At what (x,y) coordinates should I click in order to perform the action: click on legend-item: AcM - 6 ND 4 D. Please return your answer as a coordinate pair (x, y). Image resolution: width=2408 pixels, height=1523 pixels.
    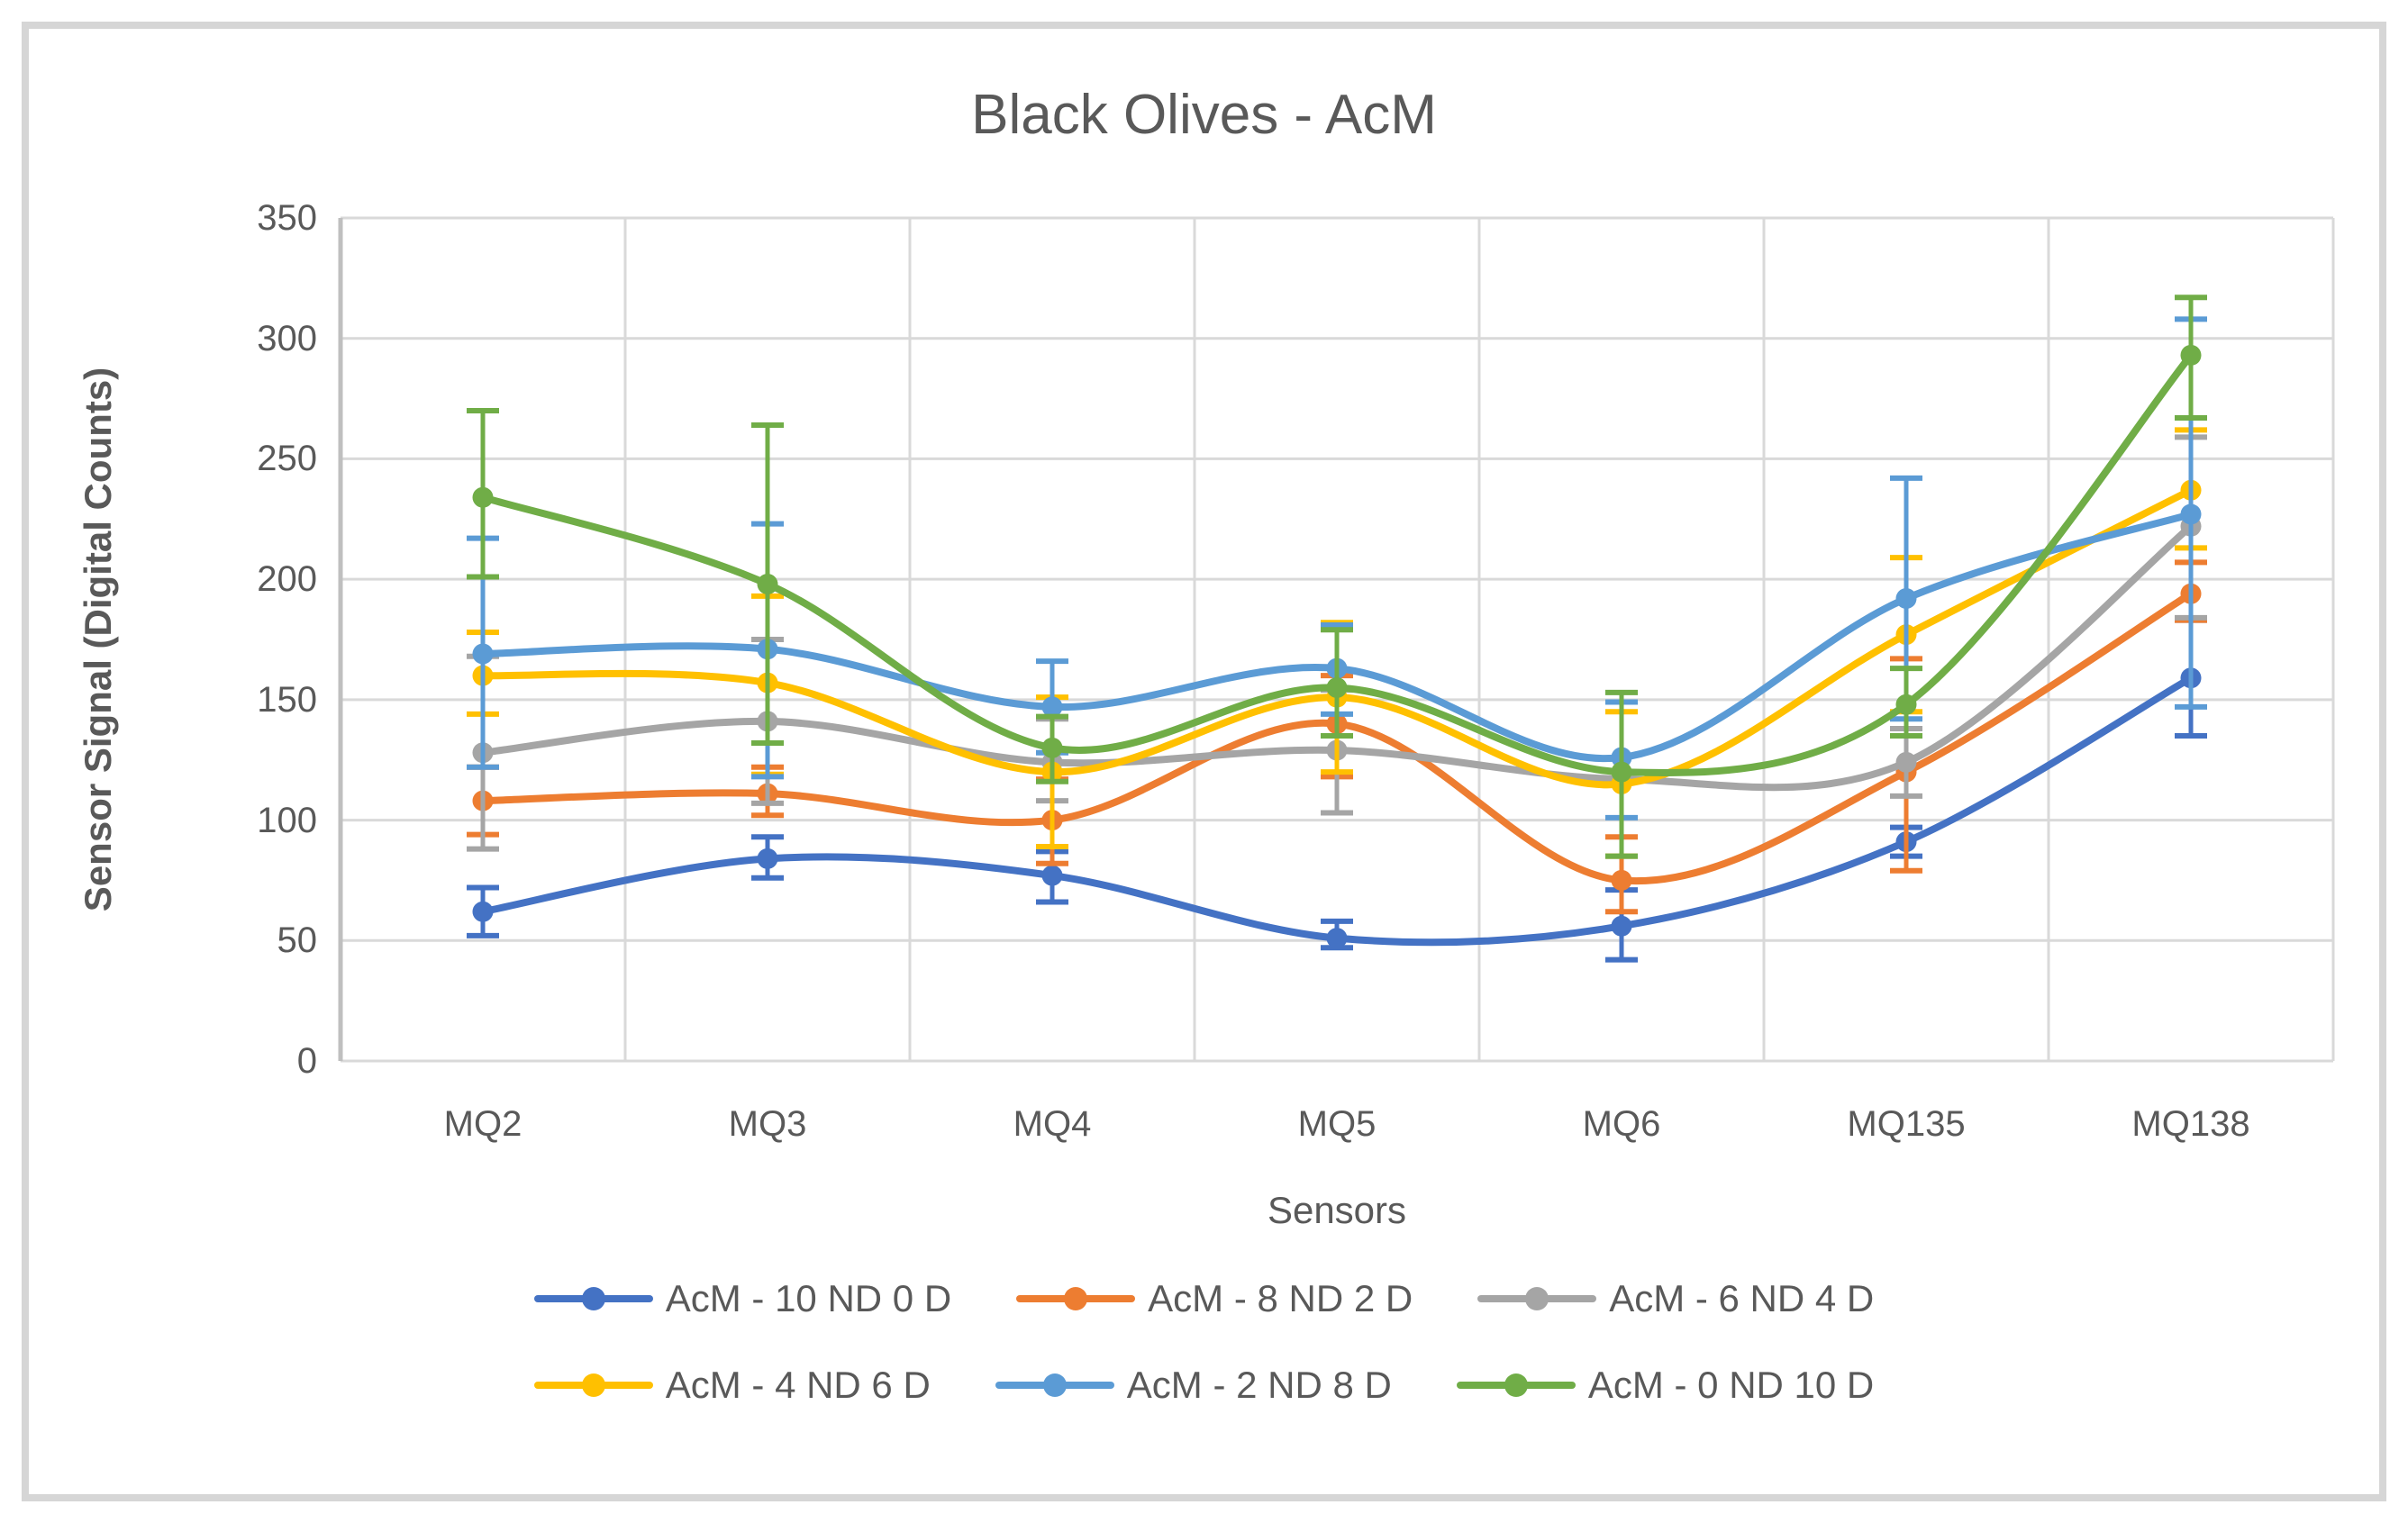
    Looking at the image, I should click on (1675, 1298).